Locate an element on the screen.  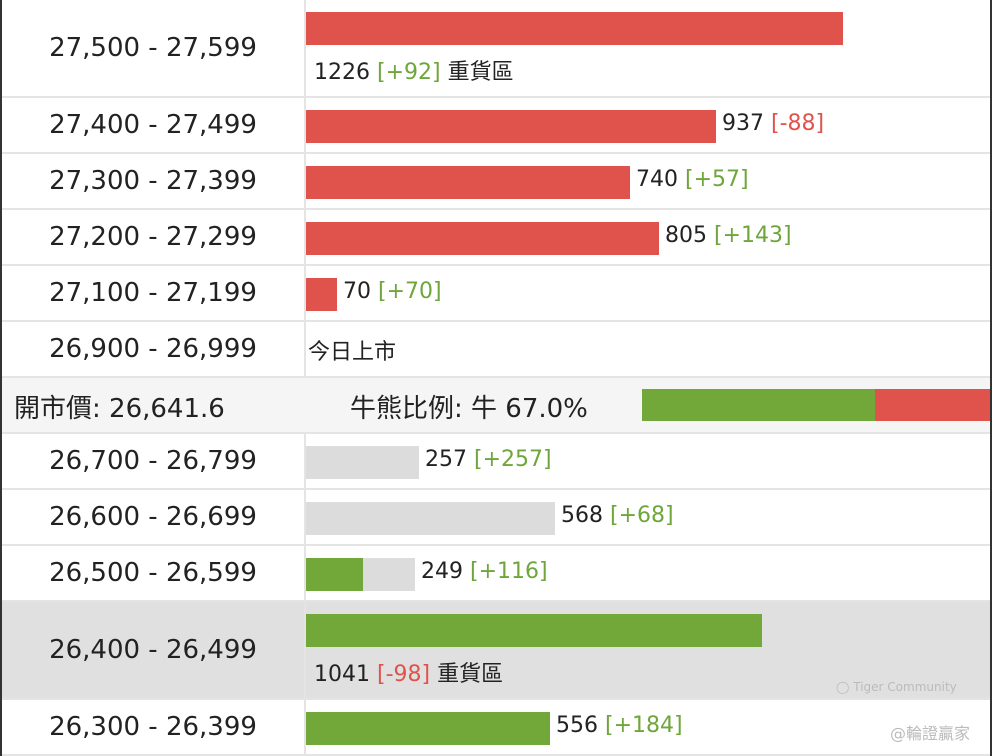
ratio-bar-bull is located at coordinates (758, 405).